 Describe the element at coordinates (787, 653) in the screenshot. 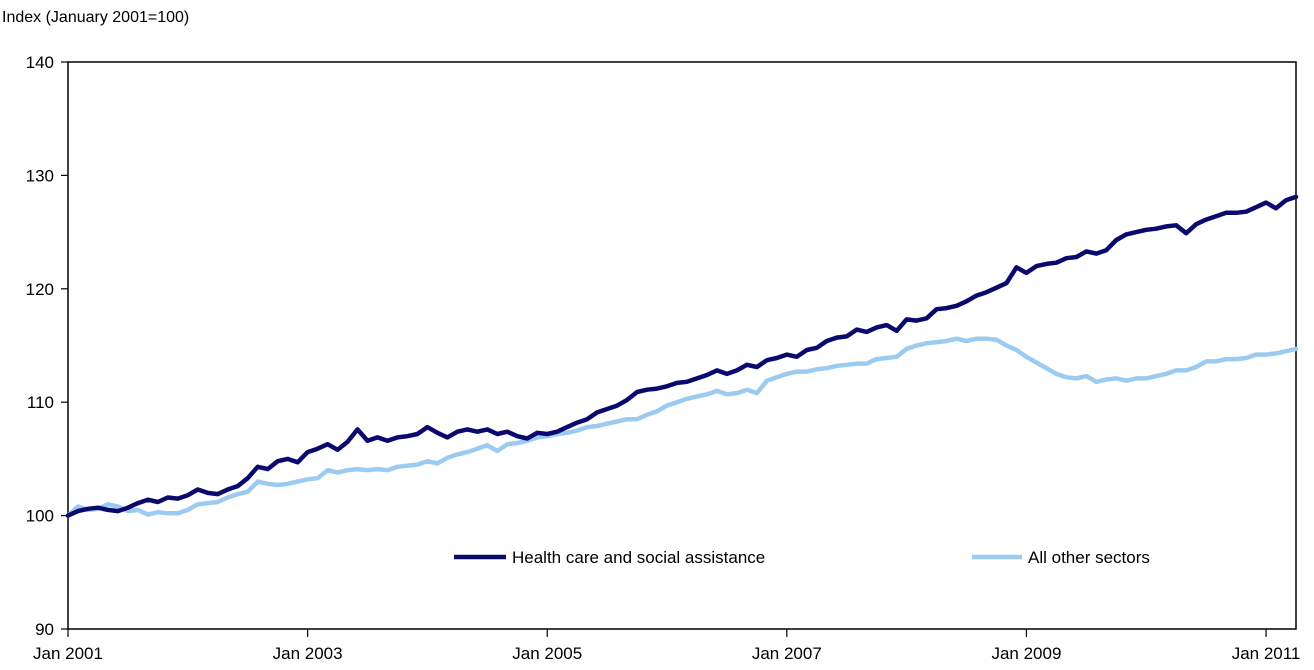

I see `x-tick-label: Jan 2007` at that location.